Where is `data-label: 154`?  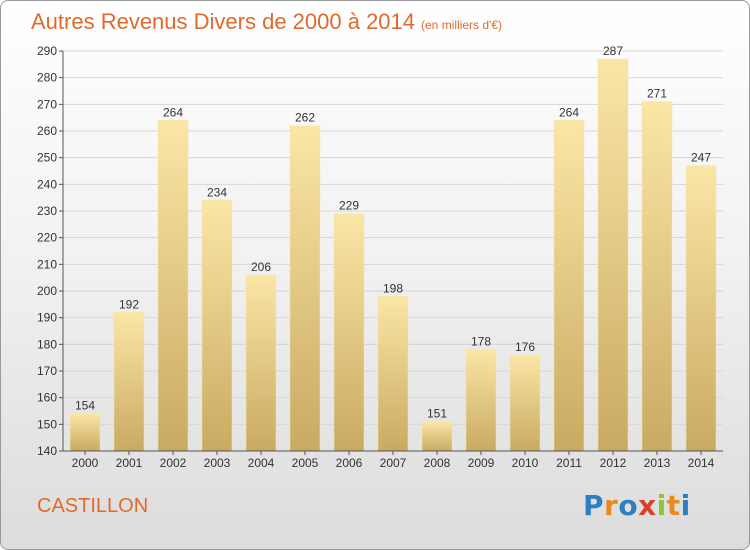
data-label: 154 is located at coordinates (85, 406).